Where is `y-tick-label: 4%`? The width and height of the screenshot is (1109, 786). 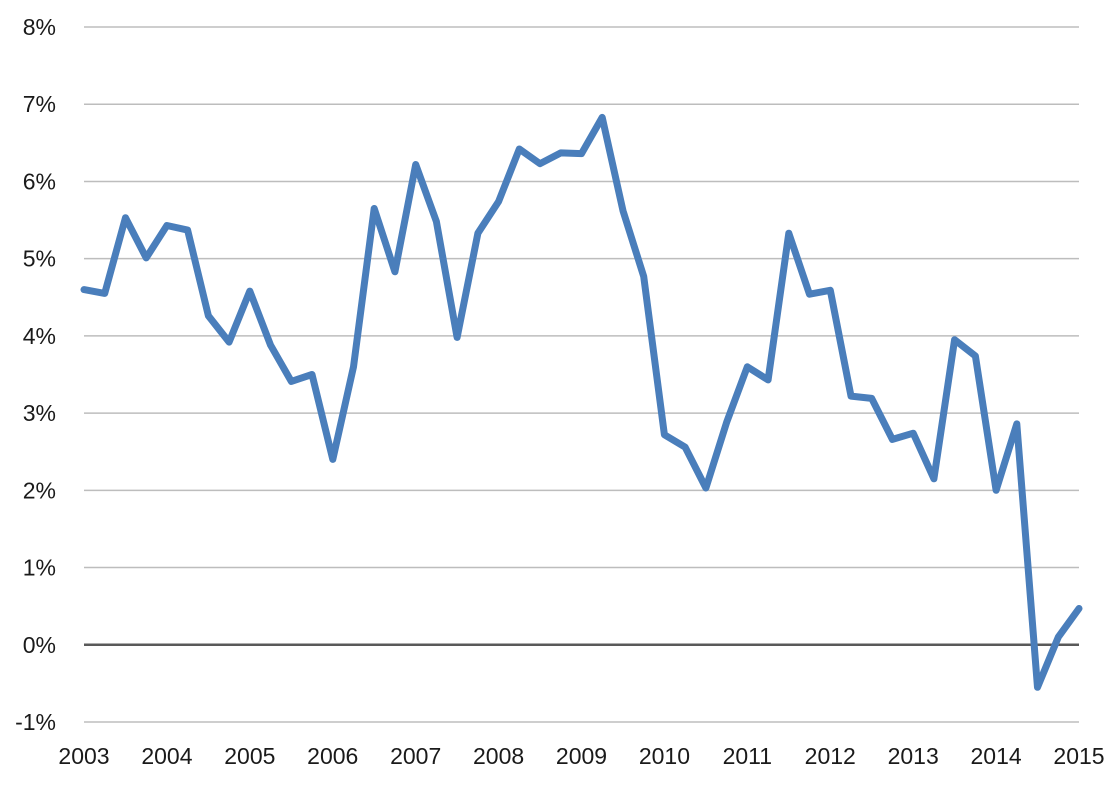
y-tick-label: 4% is located at coordinates (39, 336).